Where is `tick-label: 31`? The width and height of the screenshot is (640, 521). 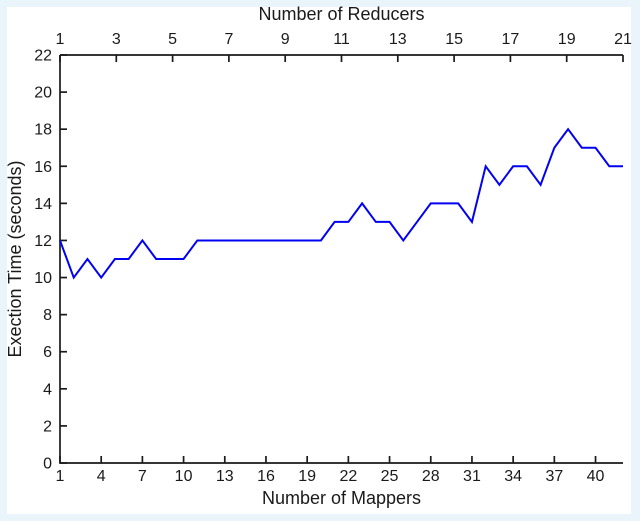
tick-label: 31 is located at coordinates (472, 476).